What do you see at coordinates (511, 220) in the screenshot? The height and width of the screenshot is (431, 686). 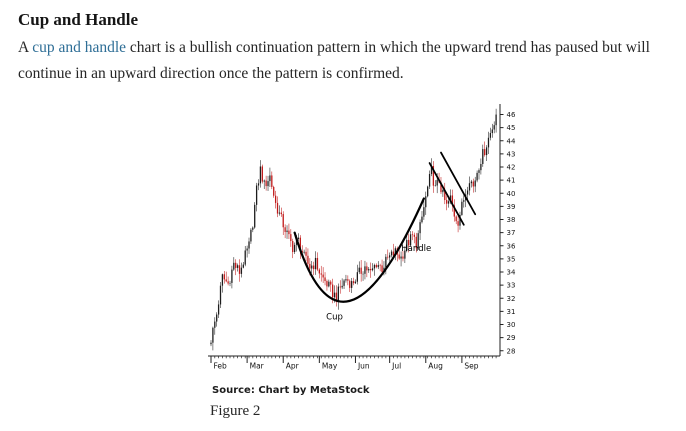 I see `svg-text: 38` at bounding box center [511, 220].